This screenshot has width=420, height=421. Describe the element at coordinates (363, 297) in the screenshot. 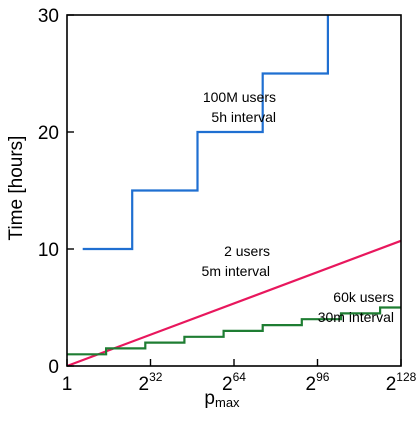

I see `series-label-s60k: 60k users` at that location.